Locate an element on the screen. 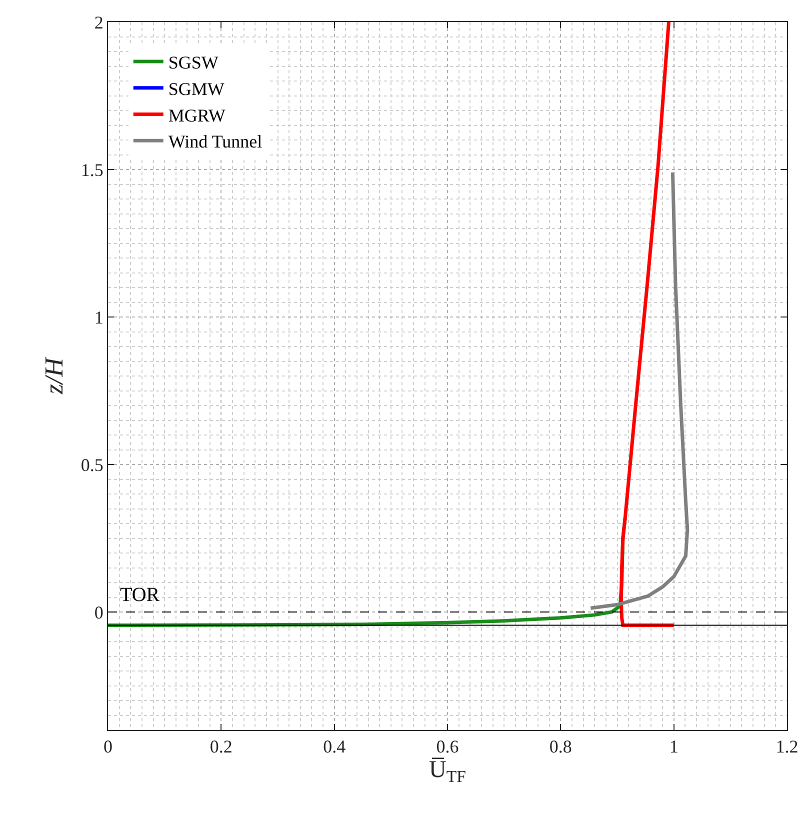 The image size is (810, 822). x-tick-label: 0.2 is located at coordinates (221, 746).